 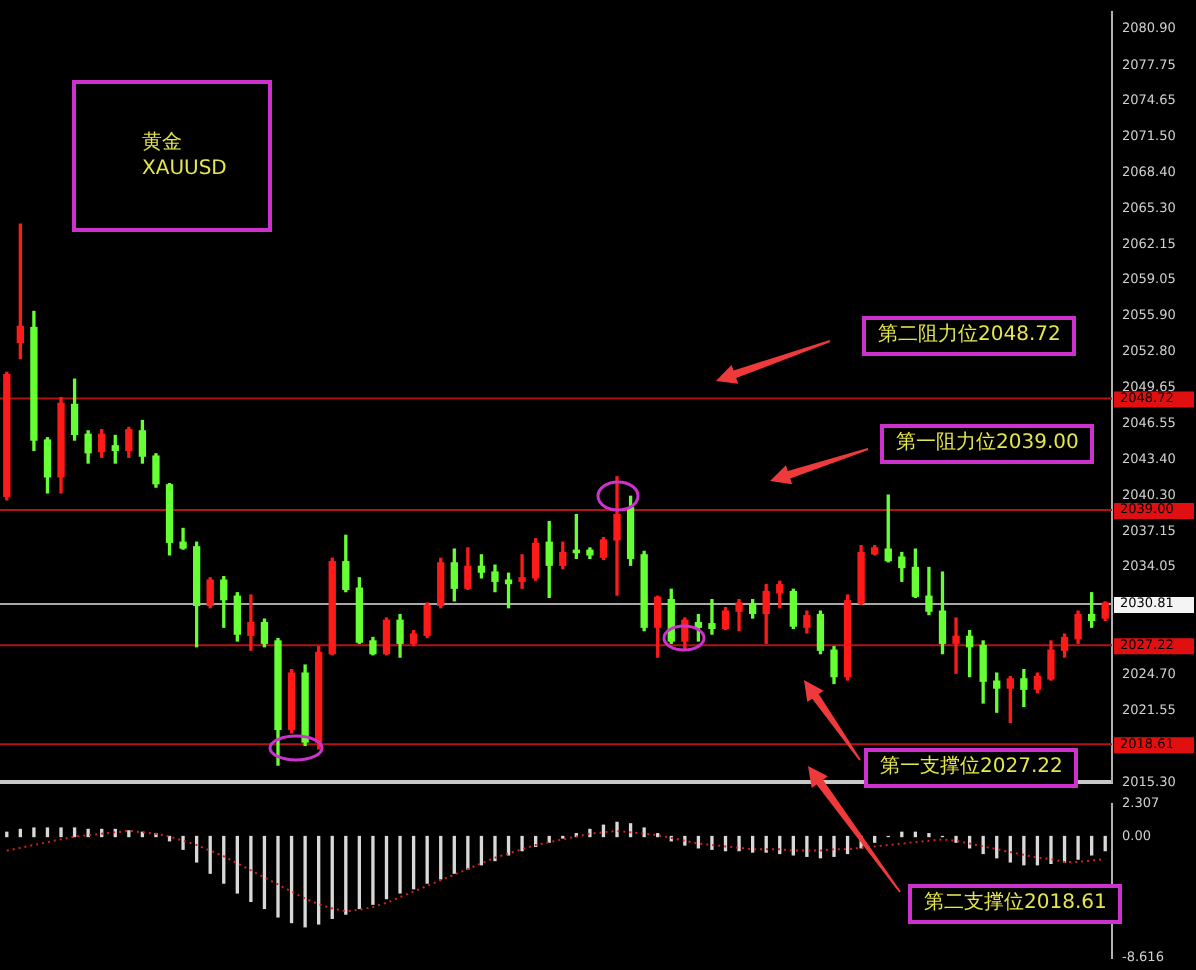 I want to click on annotation: 第一阻力位2039.00, so click(x=987, y=444).